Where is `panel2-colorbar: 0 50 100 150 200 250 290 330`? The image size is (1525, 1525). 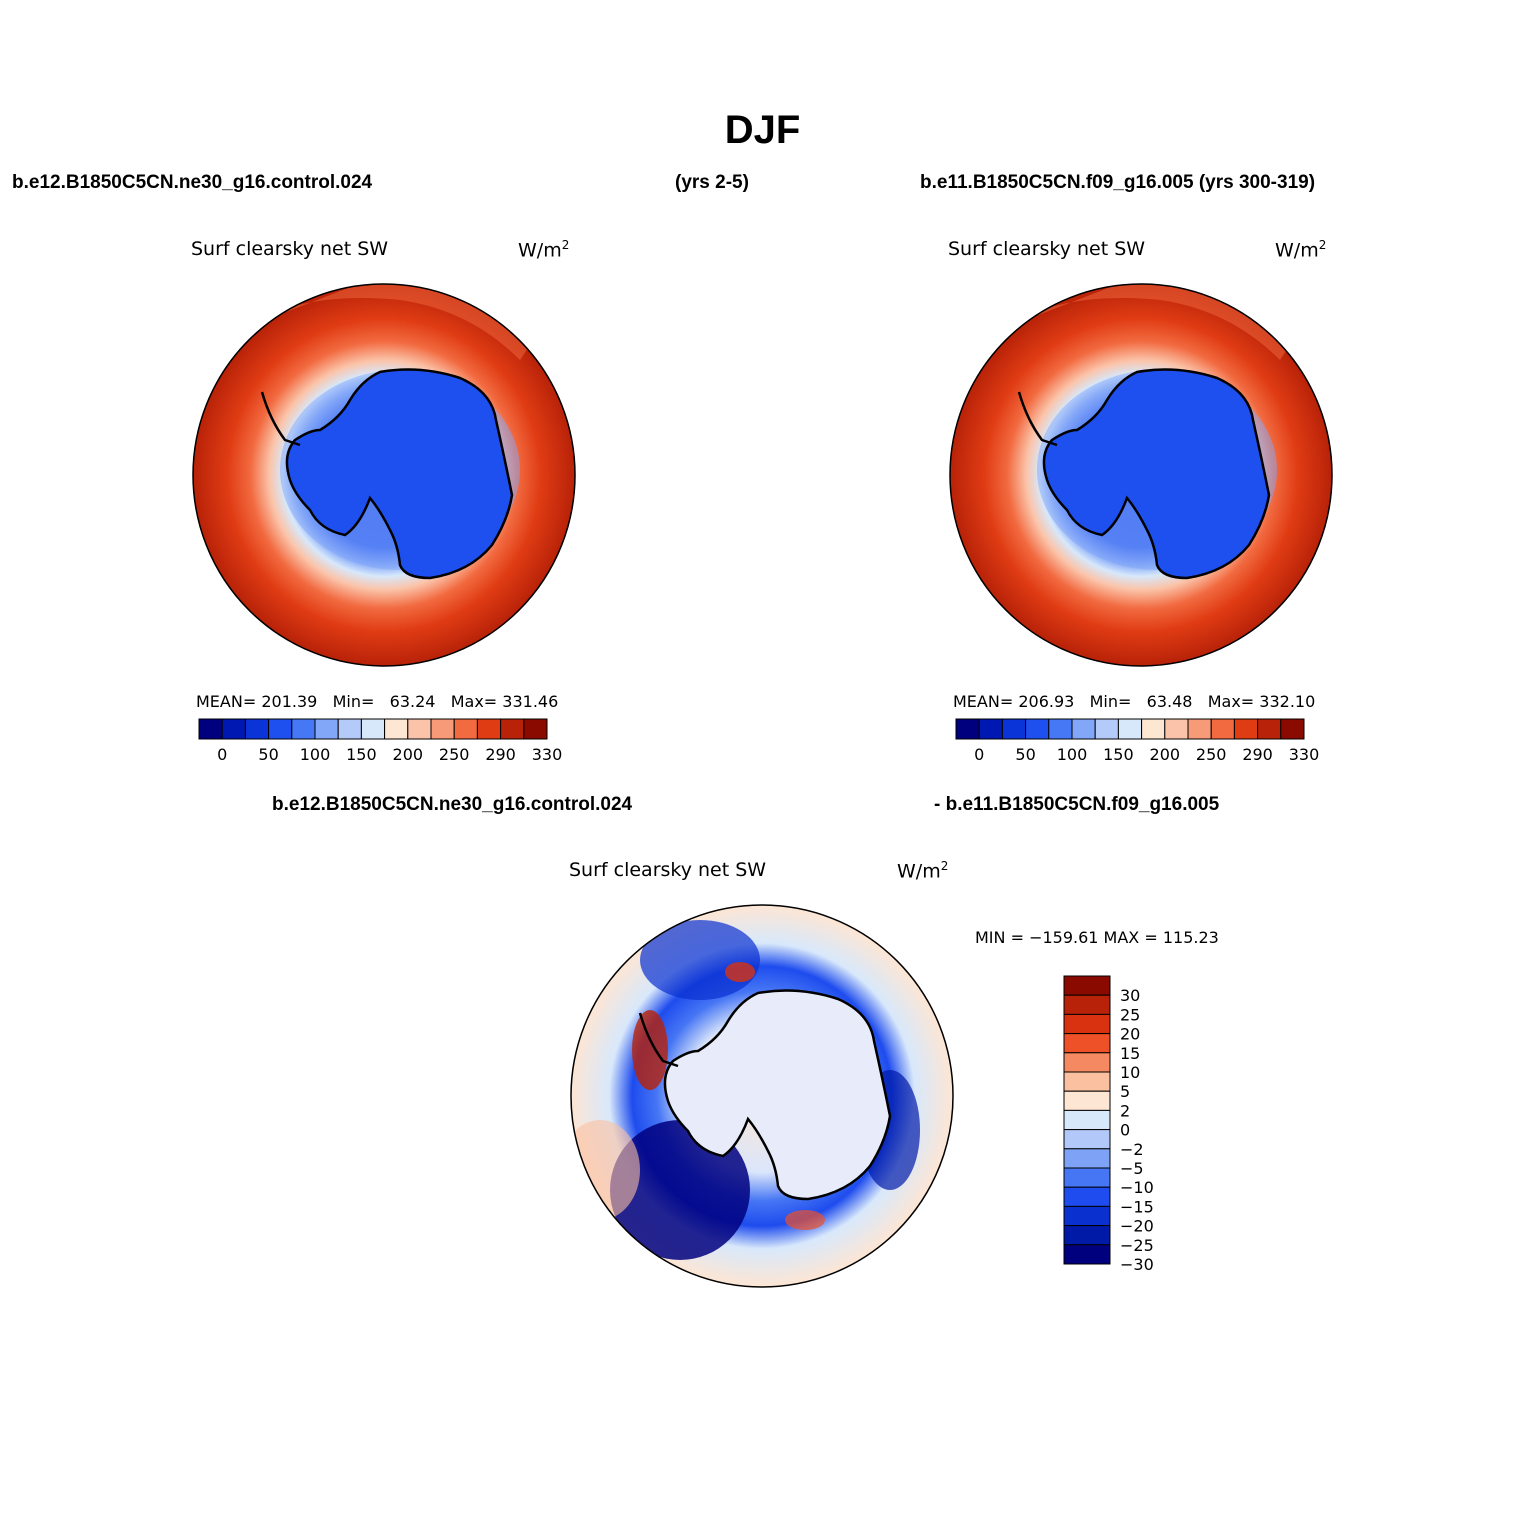 panel2-colorbar: 0 50 100 150 200 250 290 330 is located at coordinates (1137, 741).